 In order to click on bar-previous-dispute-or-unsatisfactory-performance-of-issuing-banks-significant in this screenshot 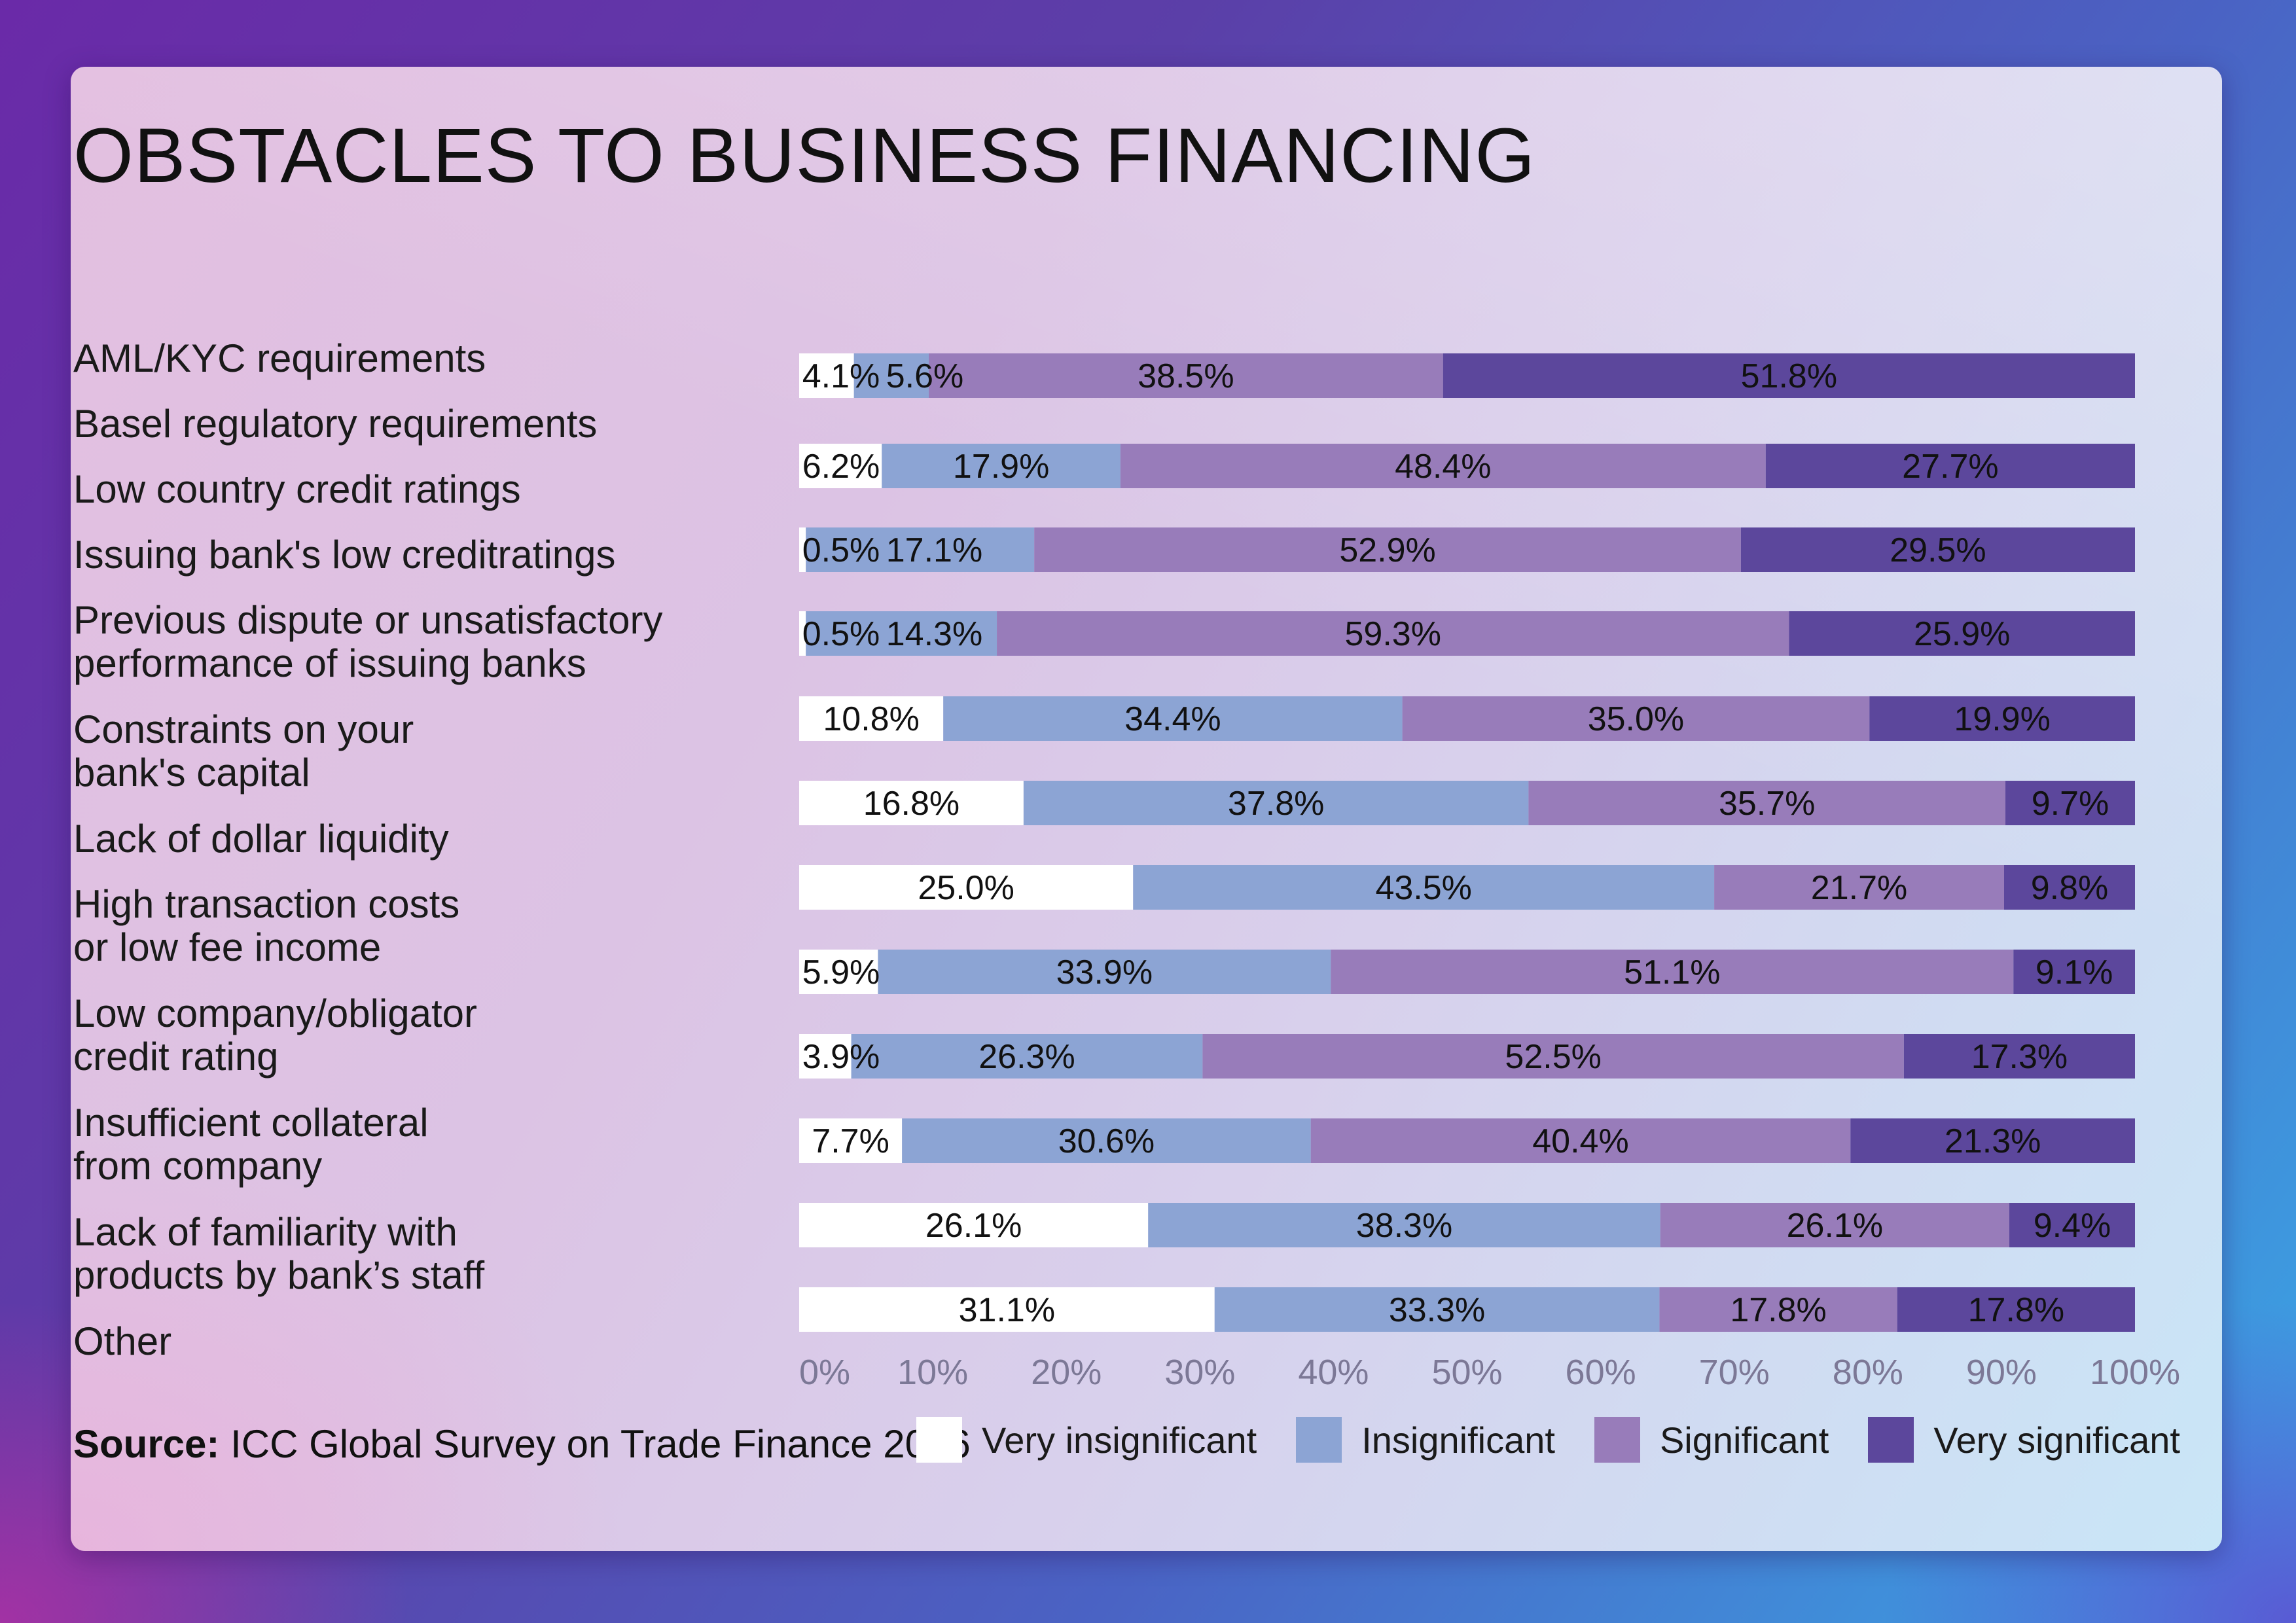, I will do `click(1636, 718)`.